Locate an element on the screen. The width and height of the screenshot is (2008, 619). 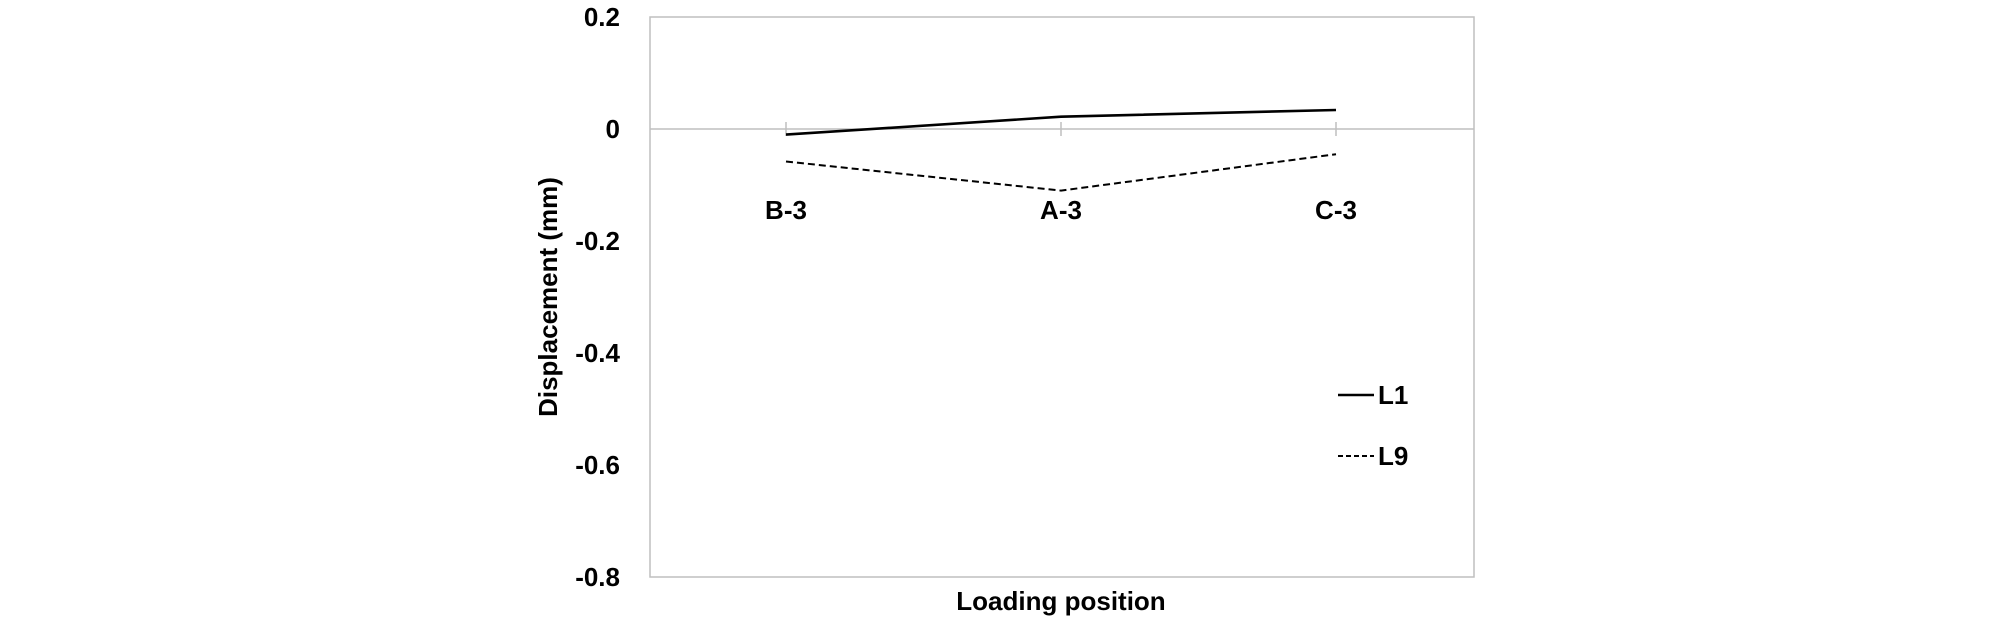
series-line-l1 is located at coordinates (1061, 122).